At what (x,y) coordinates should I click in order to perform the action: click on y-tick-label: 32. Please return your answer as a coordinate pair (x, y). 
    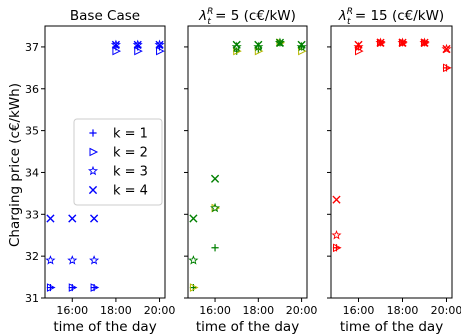
    Looking at the image, I should click on (32, 256).